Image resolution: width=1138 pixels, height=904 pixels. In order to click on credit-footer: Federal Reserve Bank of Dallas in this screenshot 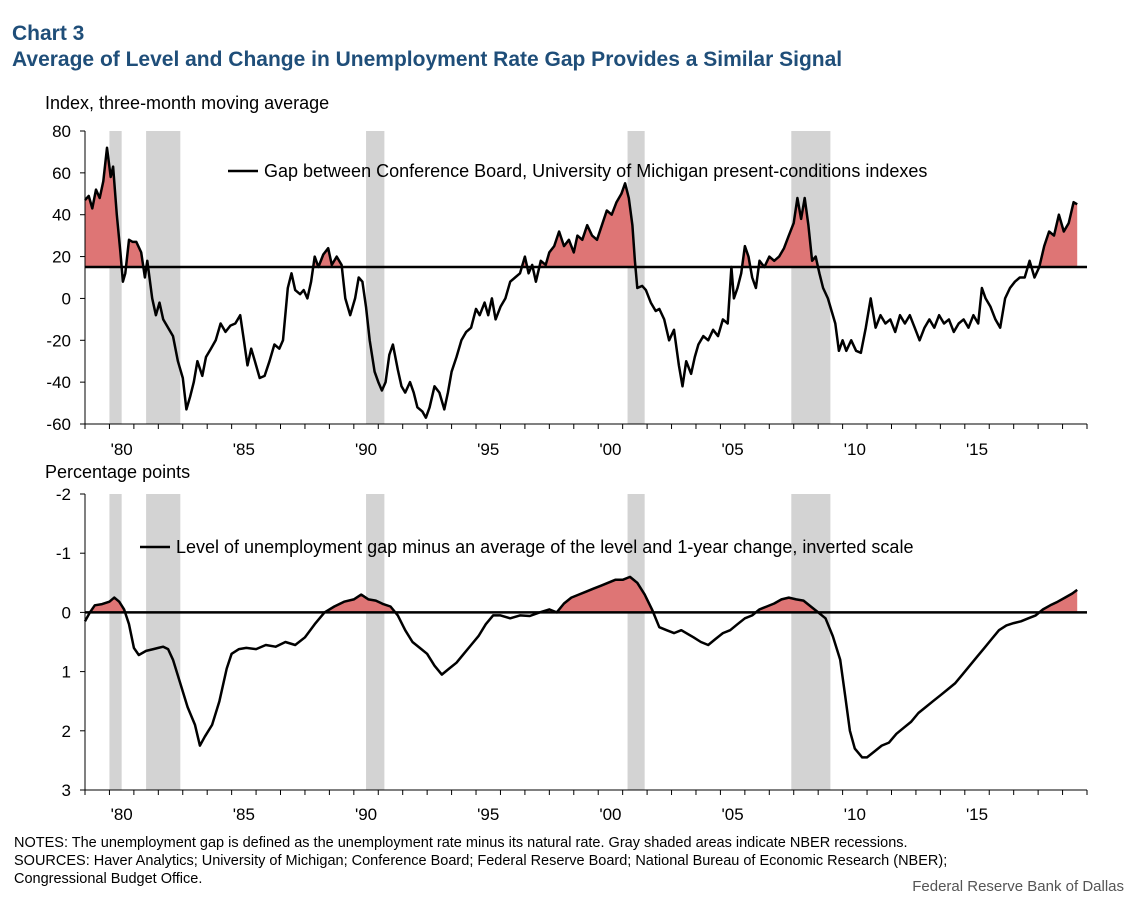, I will do `click(1018, 886)`.